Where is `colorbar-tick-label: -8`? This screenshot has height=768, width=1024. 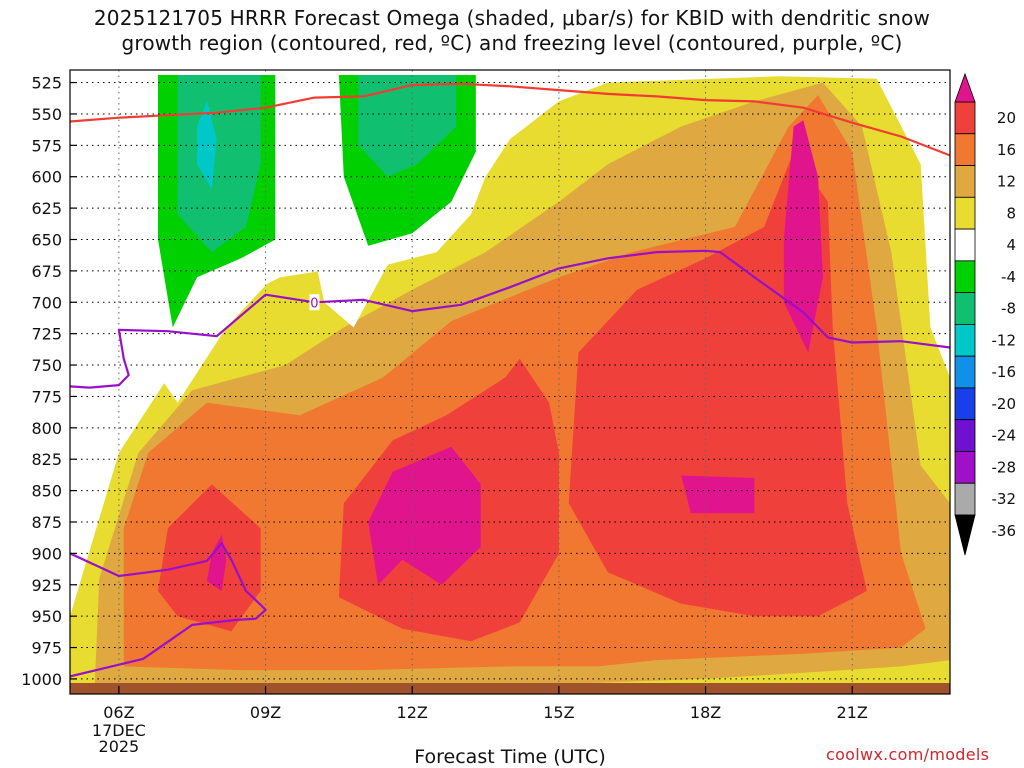
colorbar-tick-label: -8 is located at coordinates (1008, 309).